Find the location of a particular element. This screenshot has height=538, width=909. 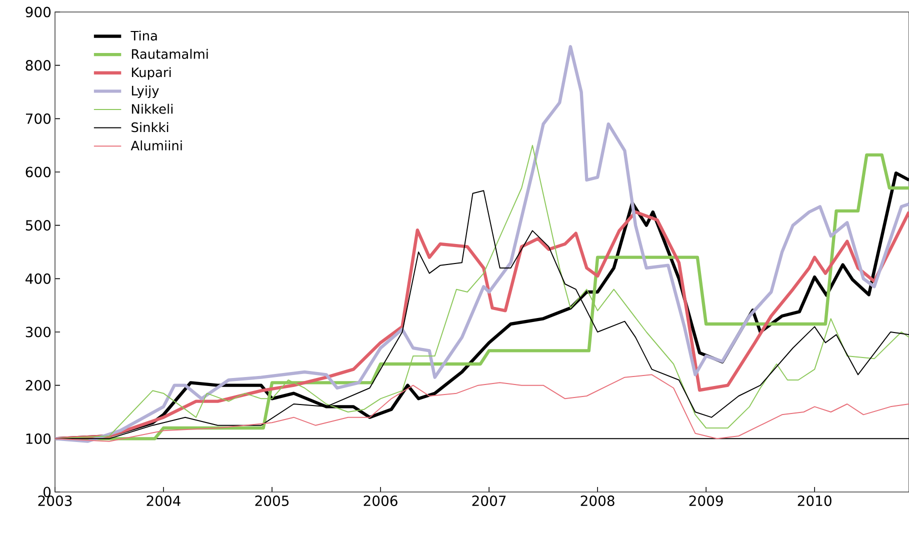

y-tick-label: 800 is located at coordinates (38, 65).